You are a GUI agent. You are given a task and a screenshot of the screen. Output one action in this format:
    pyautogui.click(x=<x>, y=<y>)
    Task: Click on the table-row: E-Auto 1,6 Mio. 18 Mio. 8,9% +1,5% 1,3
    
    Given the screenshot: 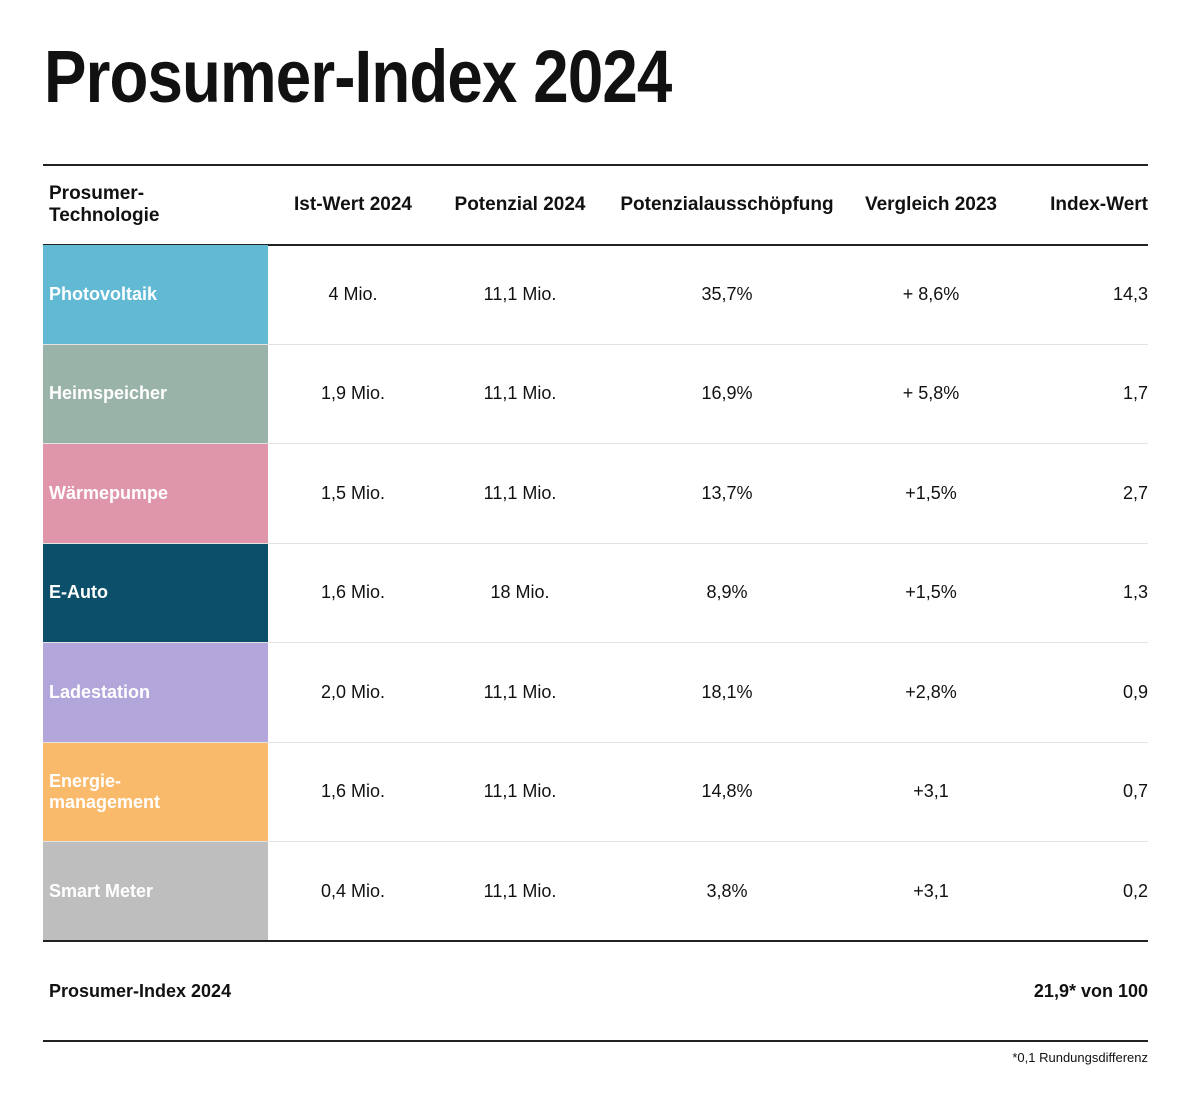 What is the action you would take?
    pyautogui.click(x=595, y=593)
    